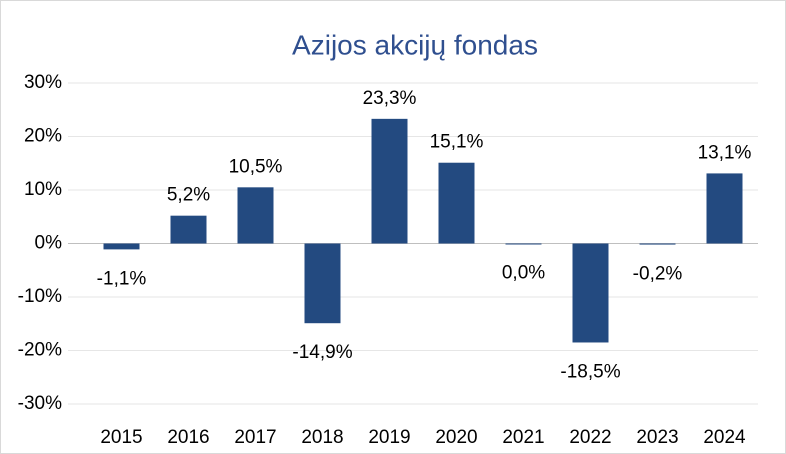 The image size is (786, 454). What do you see at coordinates (43, 82) in the screenshot?
I see `y-tick-label: 30%` at bounding box center [43, 82].